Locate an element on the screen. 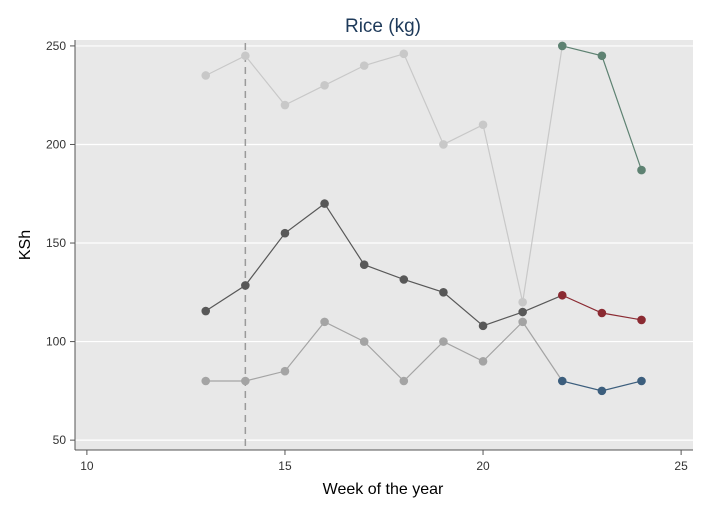 Image resolution: width=704 pixels, height=512 pixels. y-tick-label: 50 is located at coordinates (60, 440).